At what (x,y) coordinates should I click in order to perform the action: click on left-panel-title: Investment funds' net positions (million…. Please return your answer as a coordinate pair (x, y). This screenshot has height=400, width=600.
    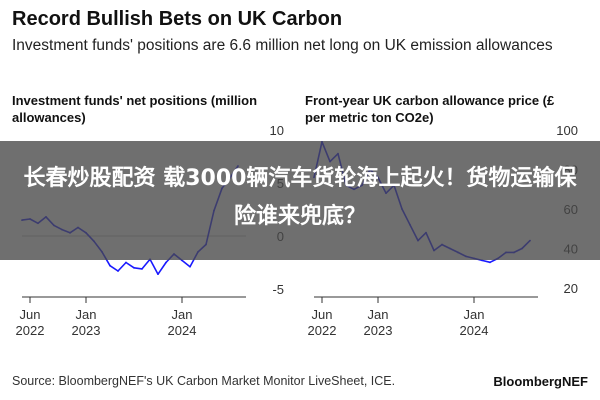
    Looking at the image, I should click on (135, 109).